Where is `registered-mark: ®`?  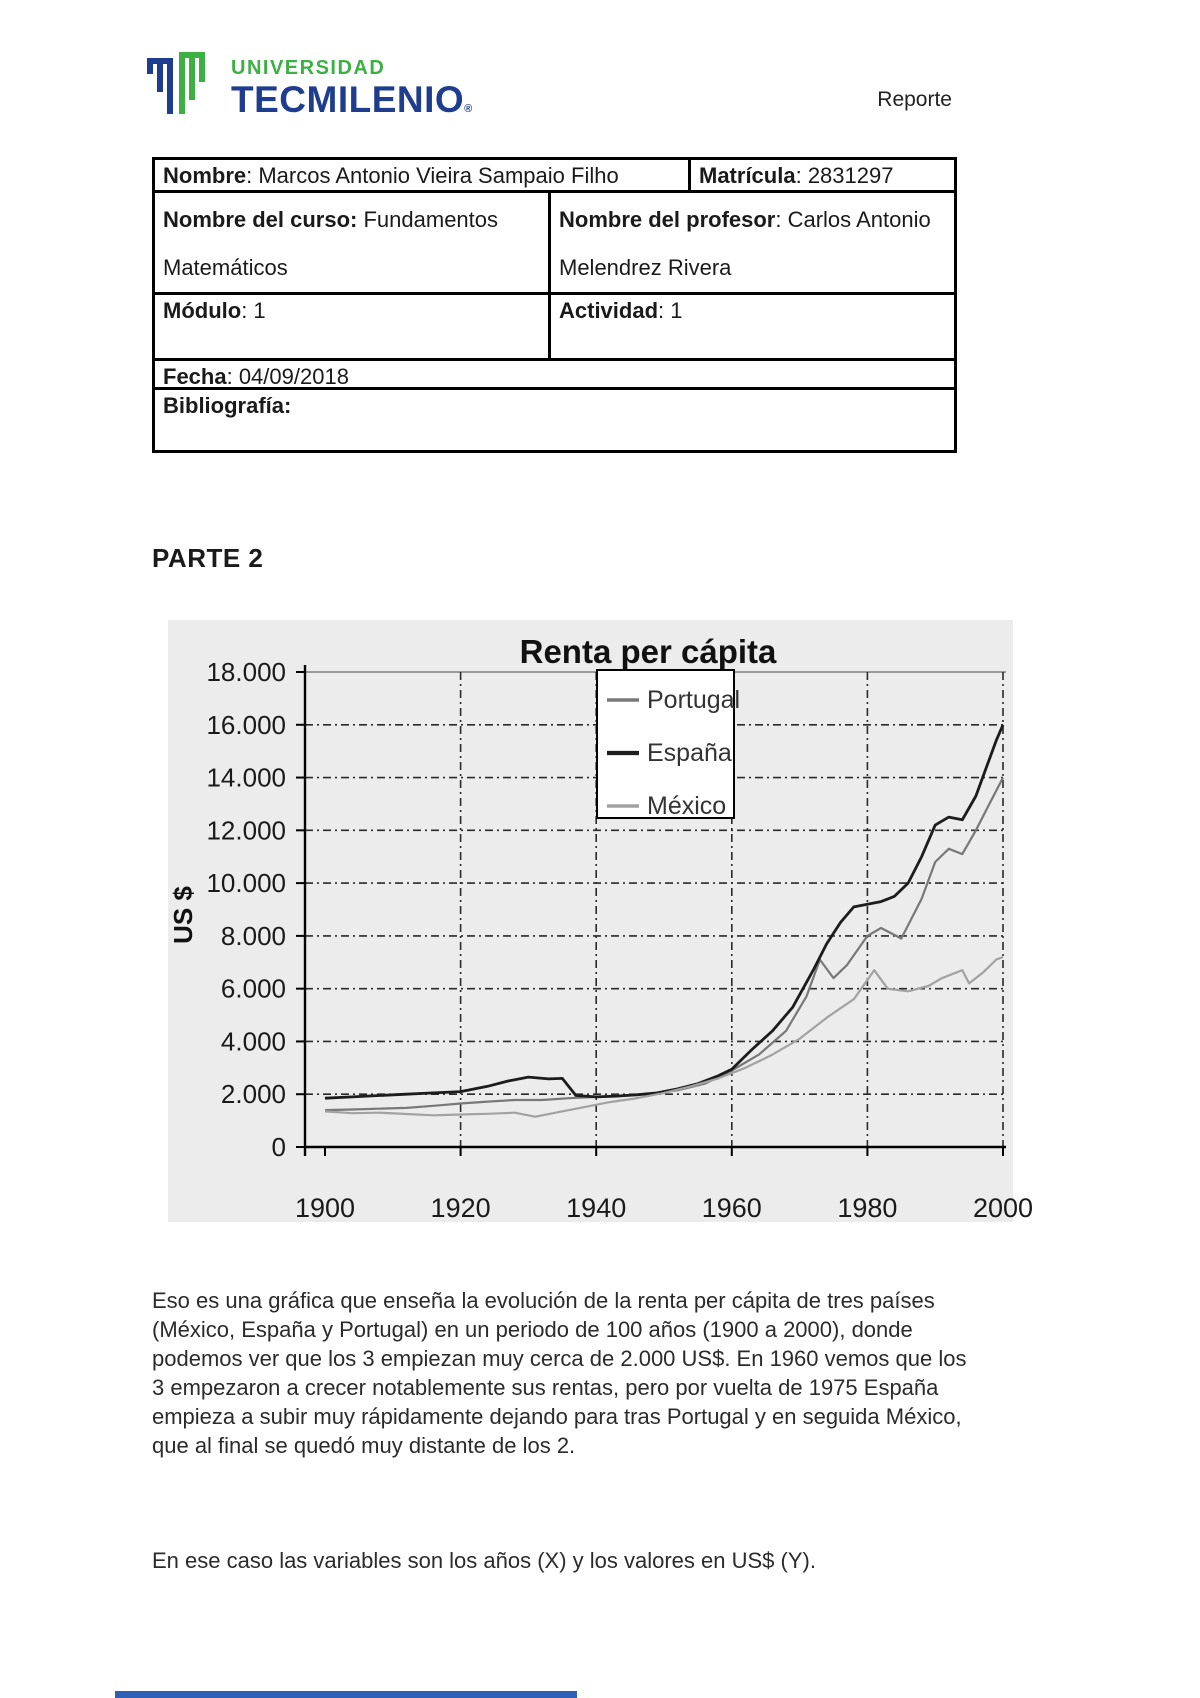
registered-mark: ® is located at coordinates (468, 109).